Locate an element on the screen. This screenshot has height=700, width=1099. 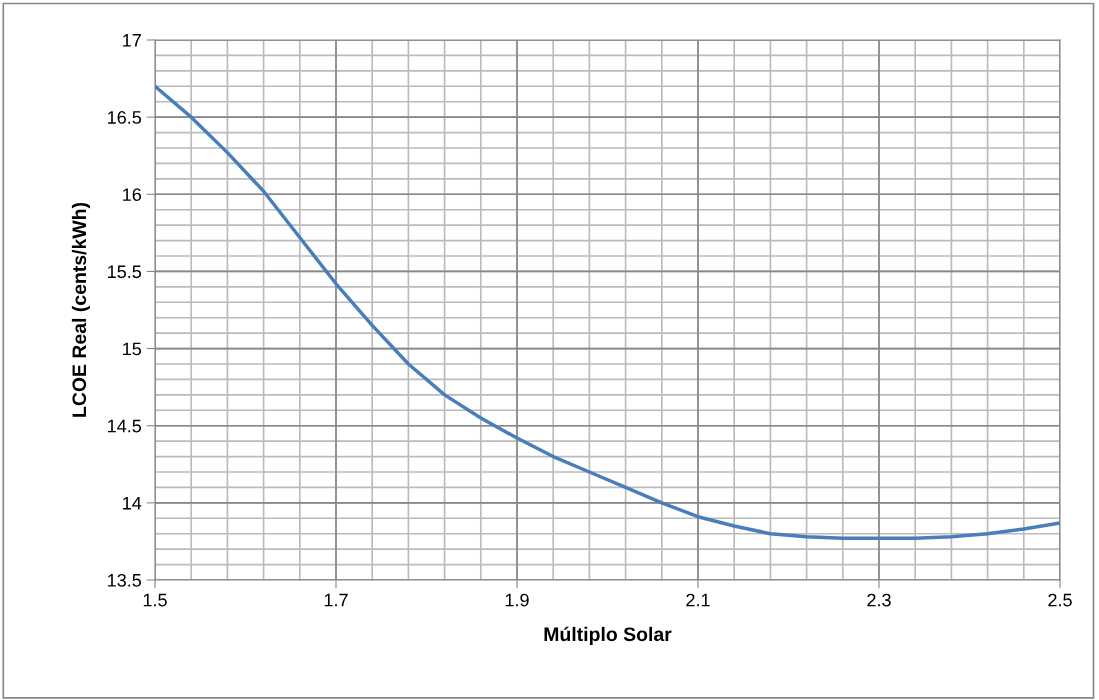
x-tick-label: 2.1 is located at coordinates (698, 600).